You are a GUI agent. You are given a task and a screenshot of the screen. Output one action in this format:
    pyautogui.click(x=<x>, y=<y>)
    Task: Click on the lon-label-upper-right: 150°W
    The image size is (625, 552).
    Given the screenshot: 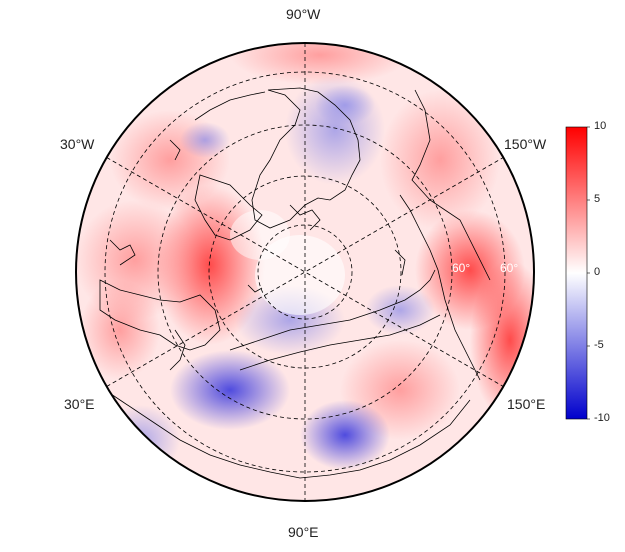 What is the action you would take?
    pyautogui.click(x=525, y=144)
    